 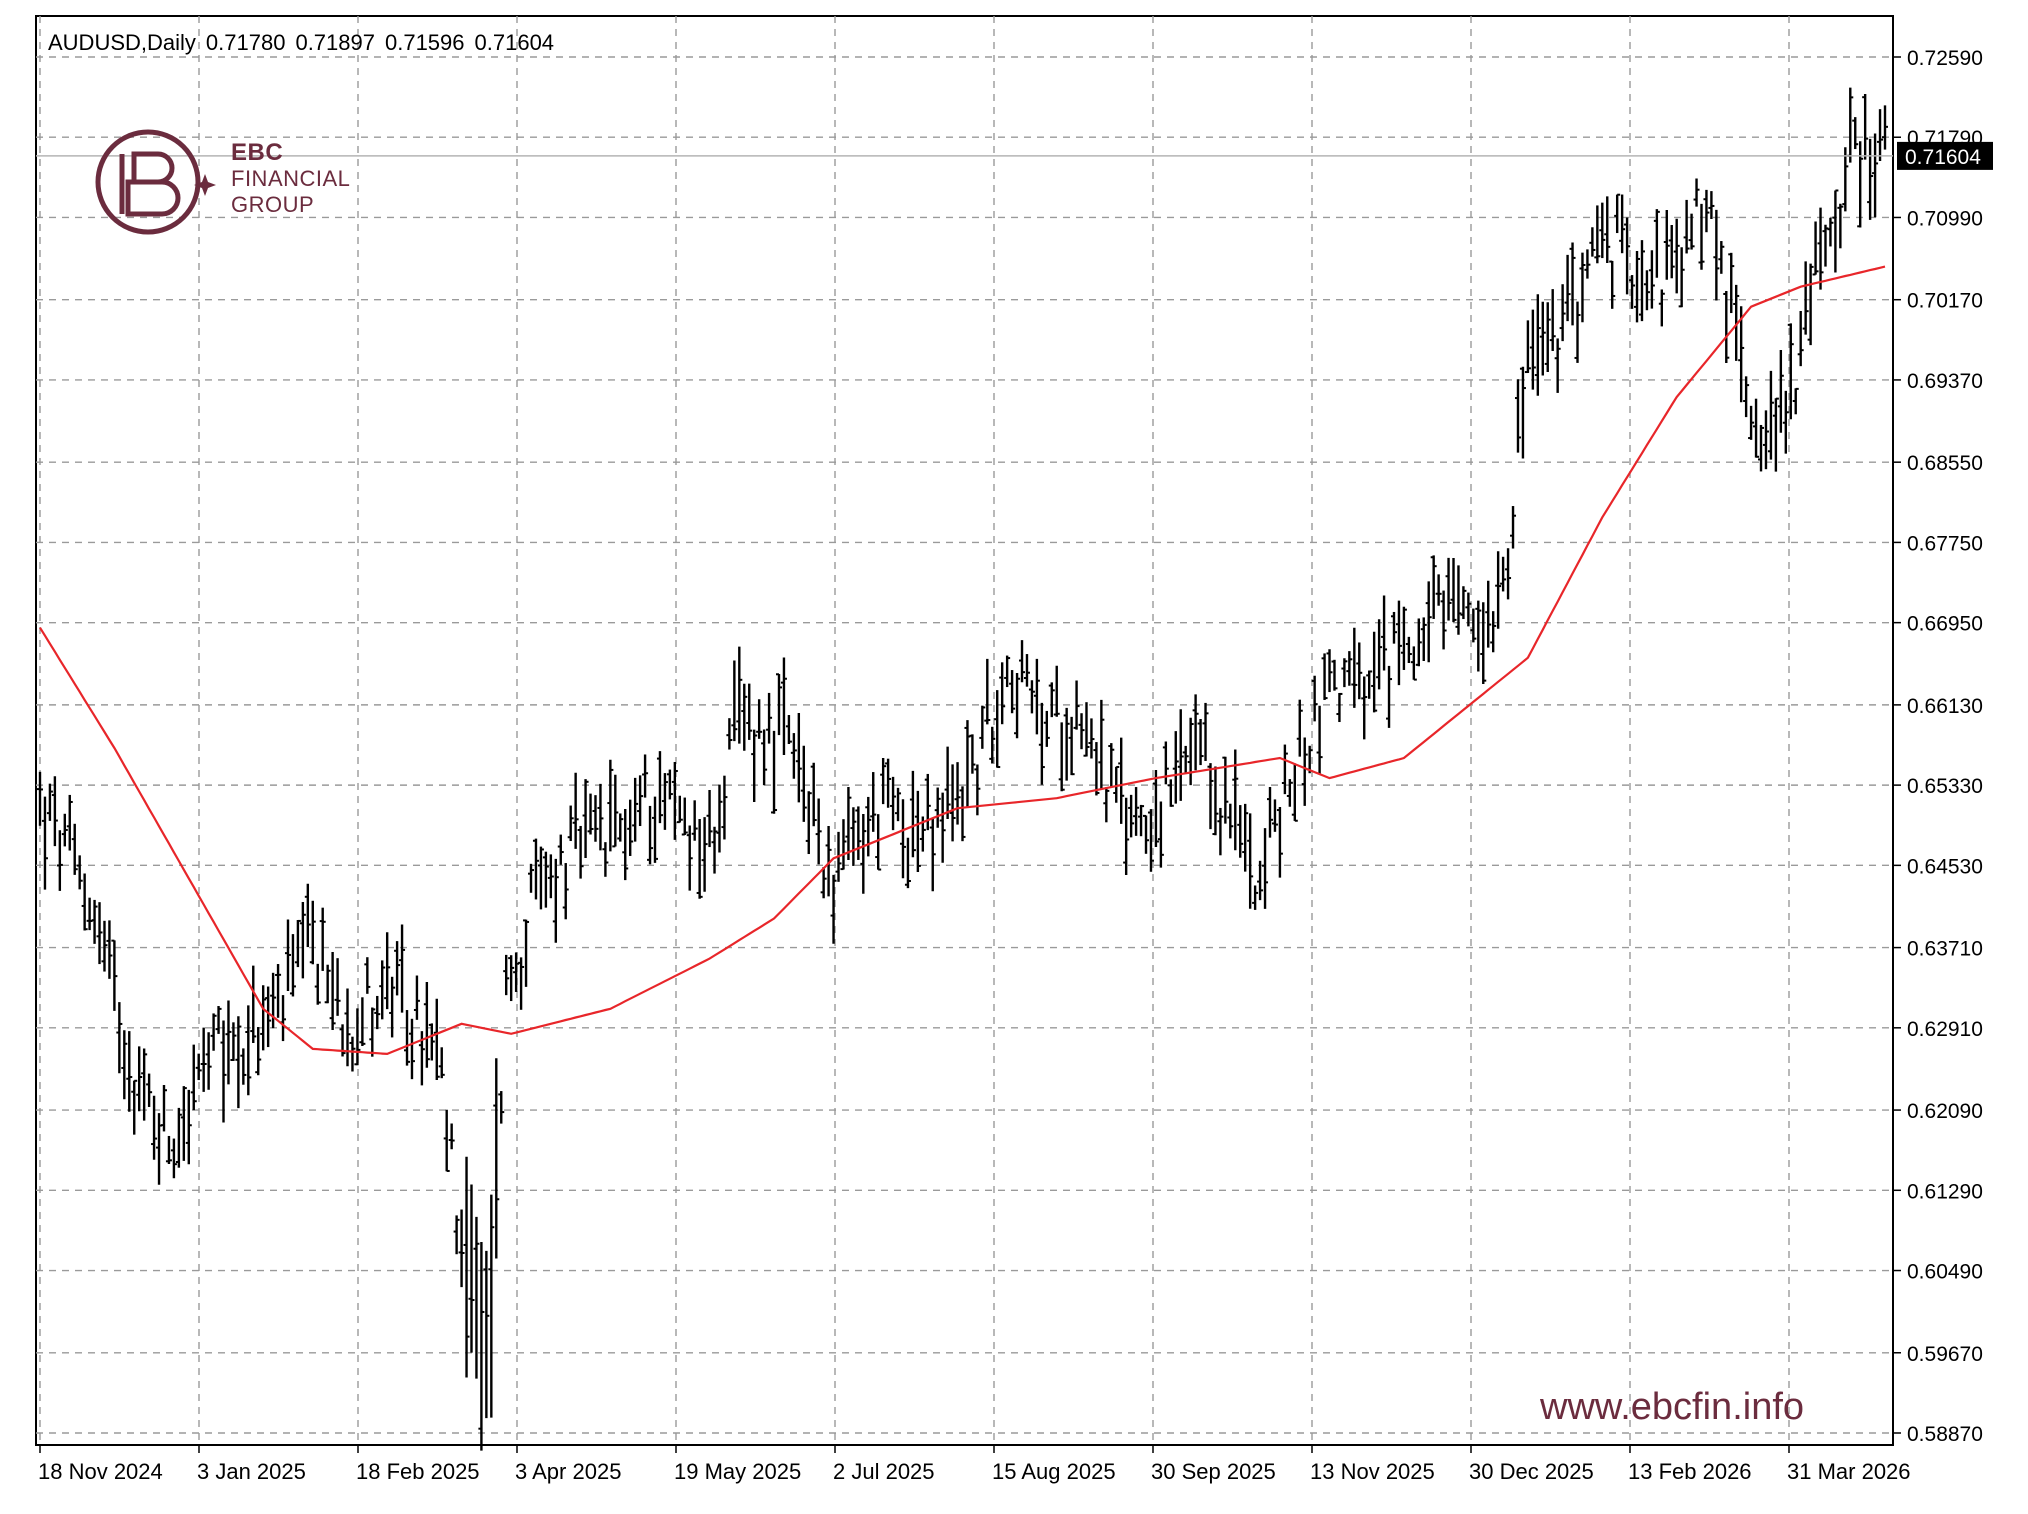 I want to click on chart-header: AUDUSD,Daily 0.71780 0.71897 0.71596 0.71604, so click(x=306, y=43).